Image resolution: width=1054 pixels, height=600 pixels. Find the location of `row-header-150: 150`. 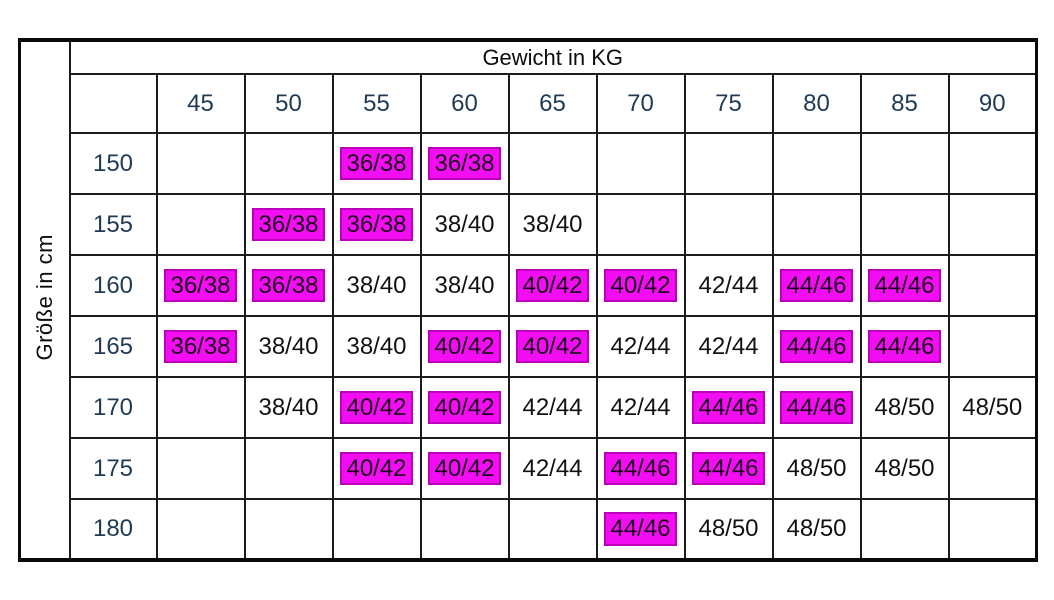

row-header-150: 150 is located at coordinates (113, 163).